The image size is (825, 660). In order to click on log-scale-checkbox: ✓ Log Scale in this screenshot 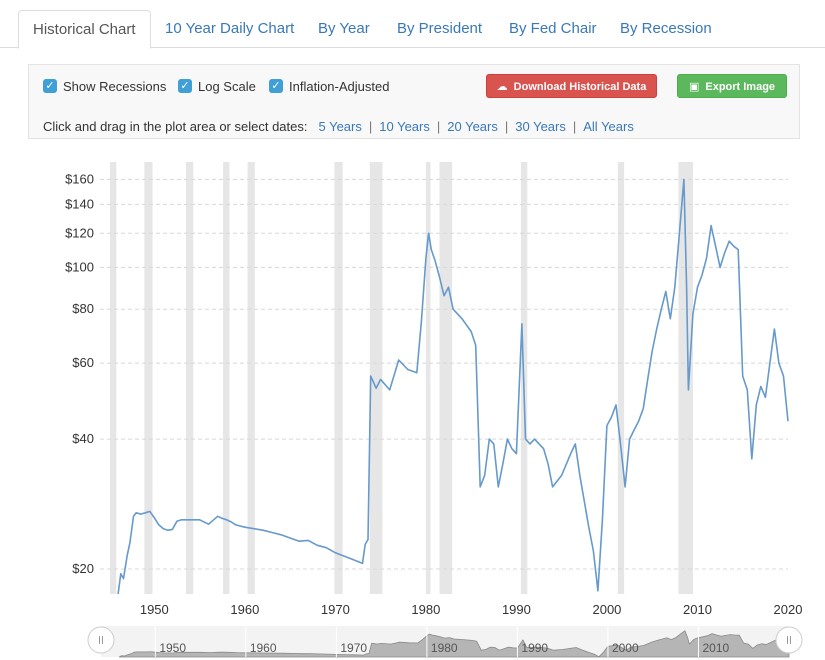, I will do `click(217, 86)`.